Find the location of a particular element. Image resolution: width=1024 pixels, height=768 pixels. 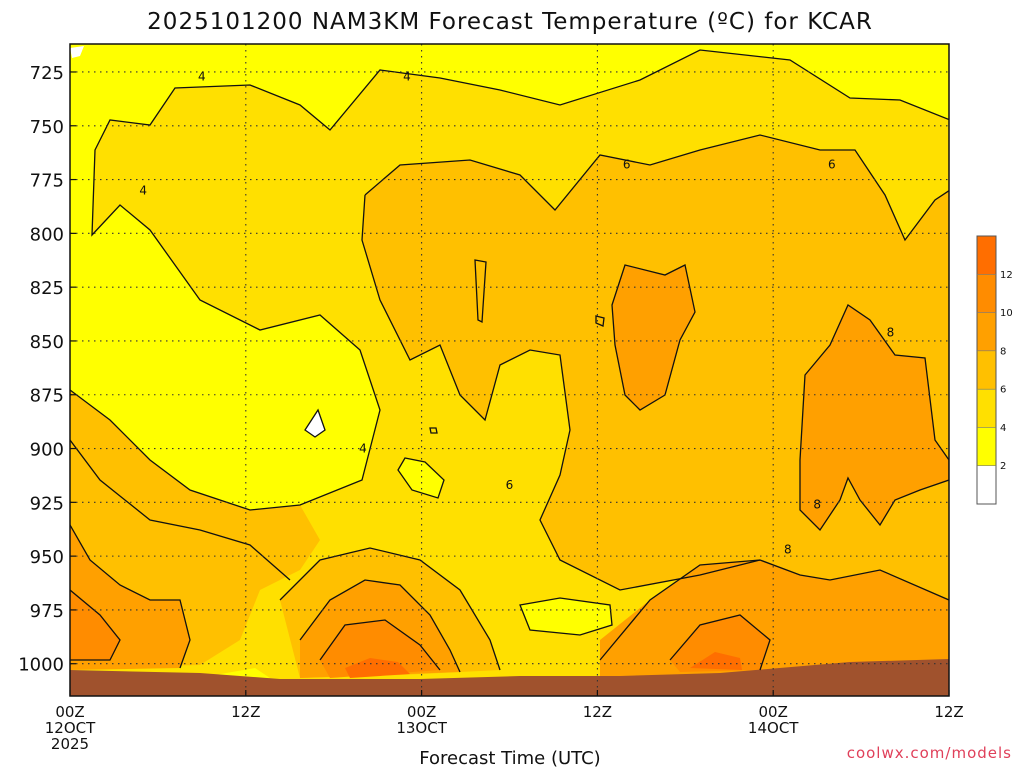

y-tick-label: 950 is located at coordinates (47, 557).